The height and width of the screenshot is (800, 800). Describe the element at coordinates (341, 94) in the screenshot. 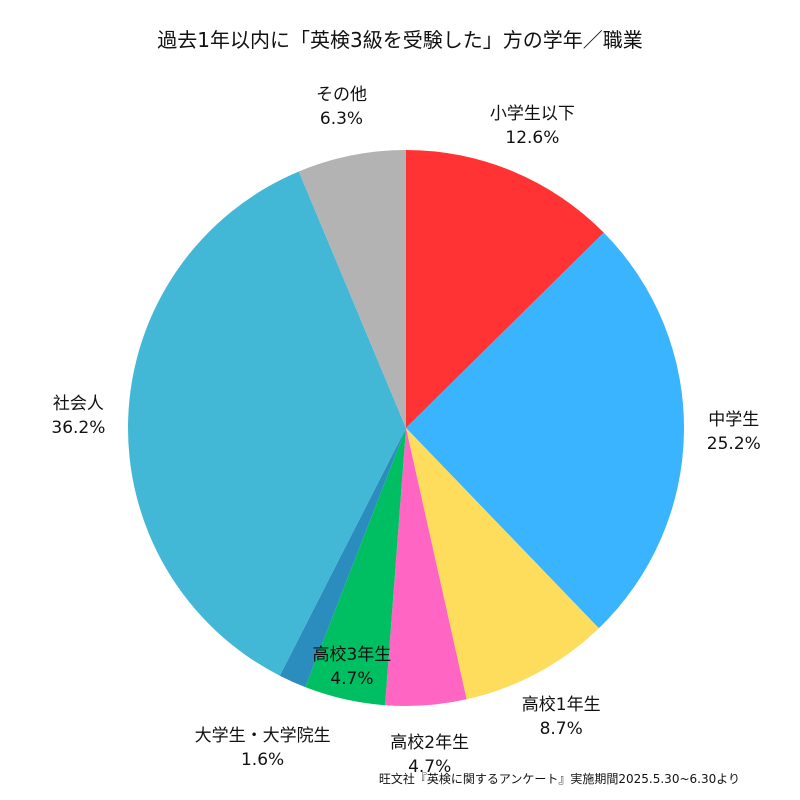

I see `slice-name: その他` at that location.